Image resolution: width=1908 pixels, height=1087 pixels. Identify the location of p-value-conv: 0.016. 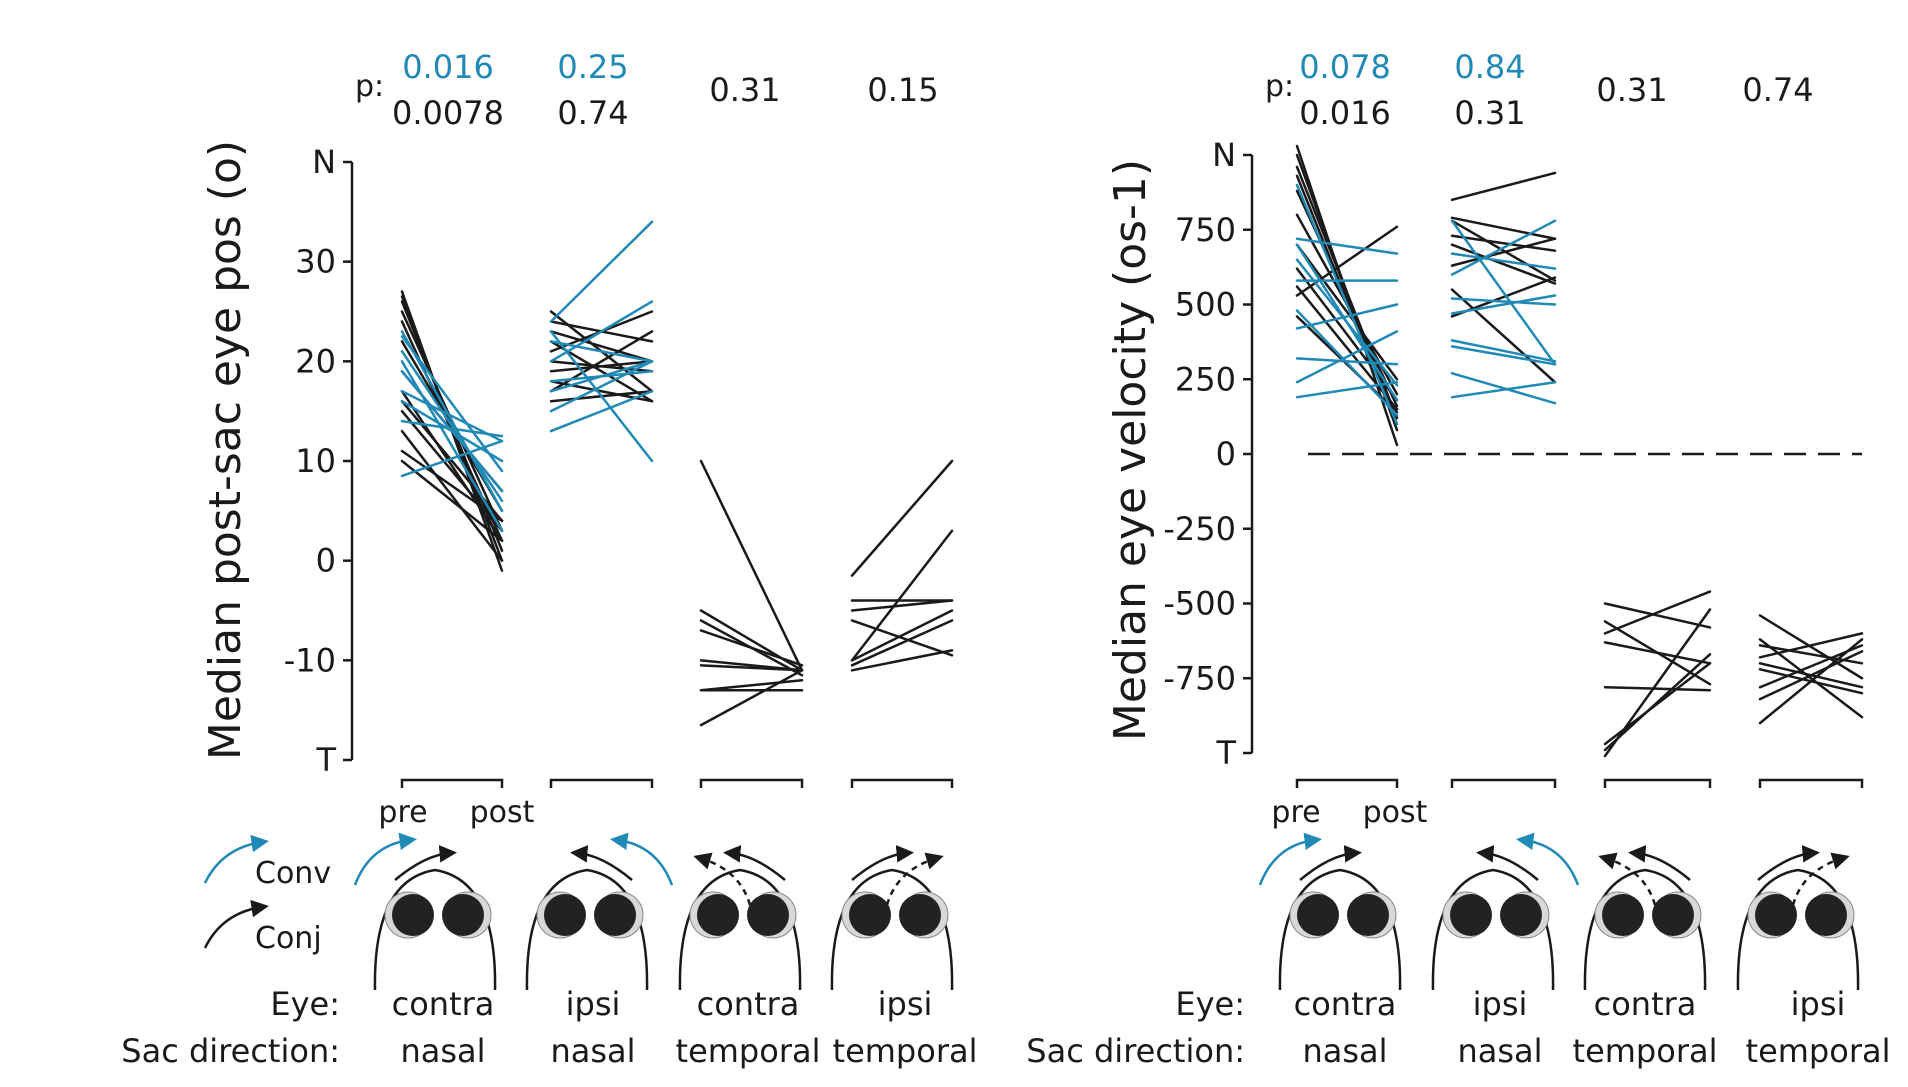
(448, 67).